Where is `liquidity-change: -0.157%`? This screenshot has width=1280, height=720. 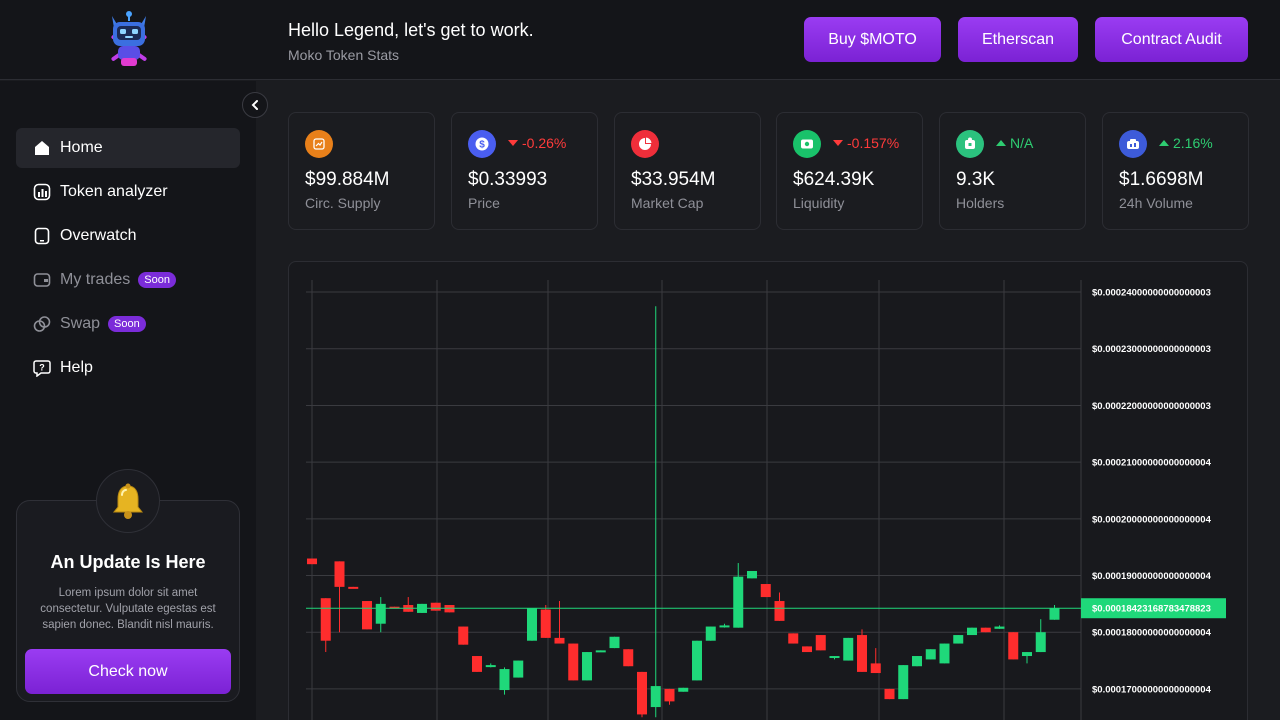 liquidity-change: -0.157% is located at coordinates (866, 143).